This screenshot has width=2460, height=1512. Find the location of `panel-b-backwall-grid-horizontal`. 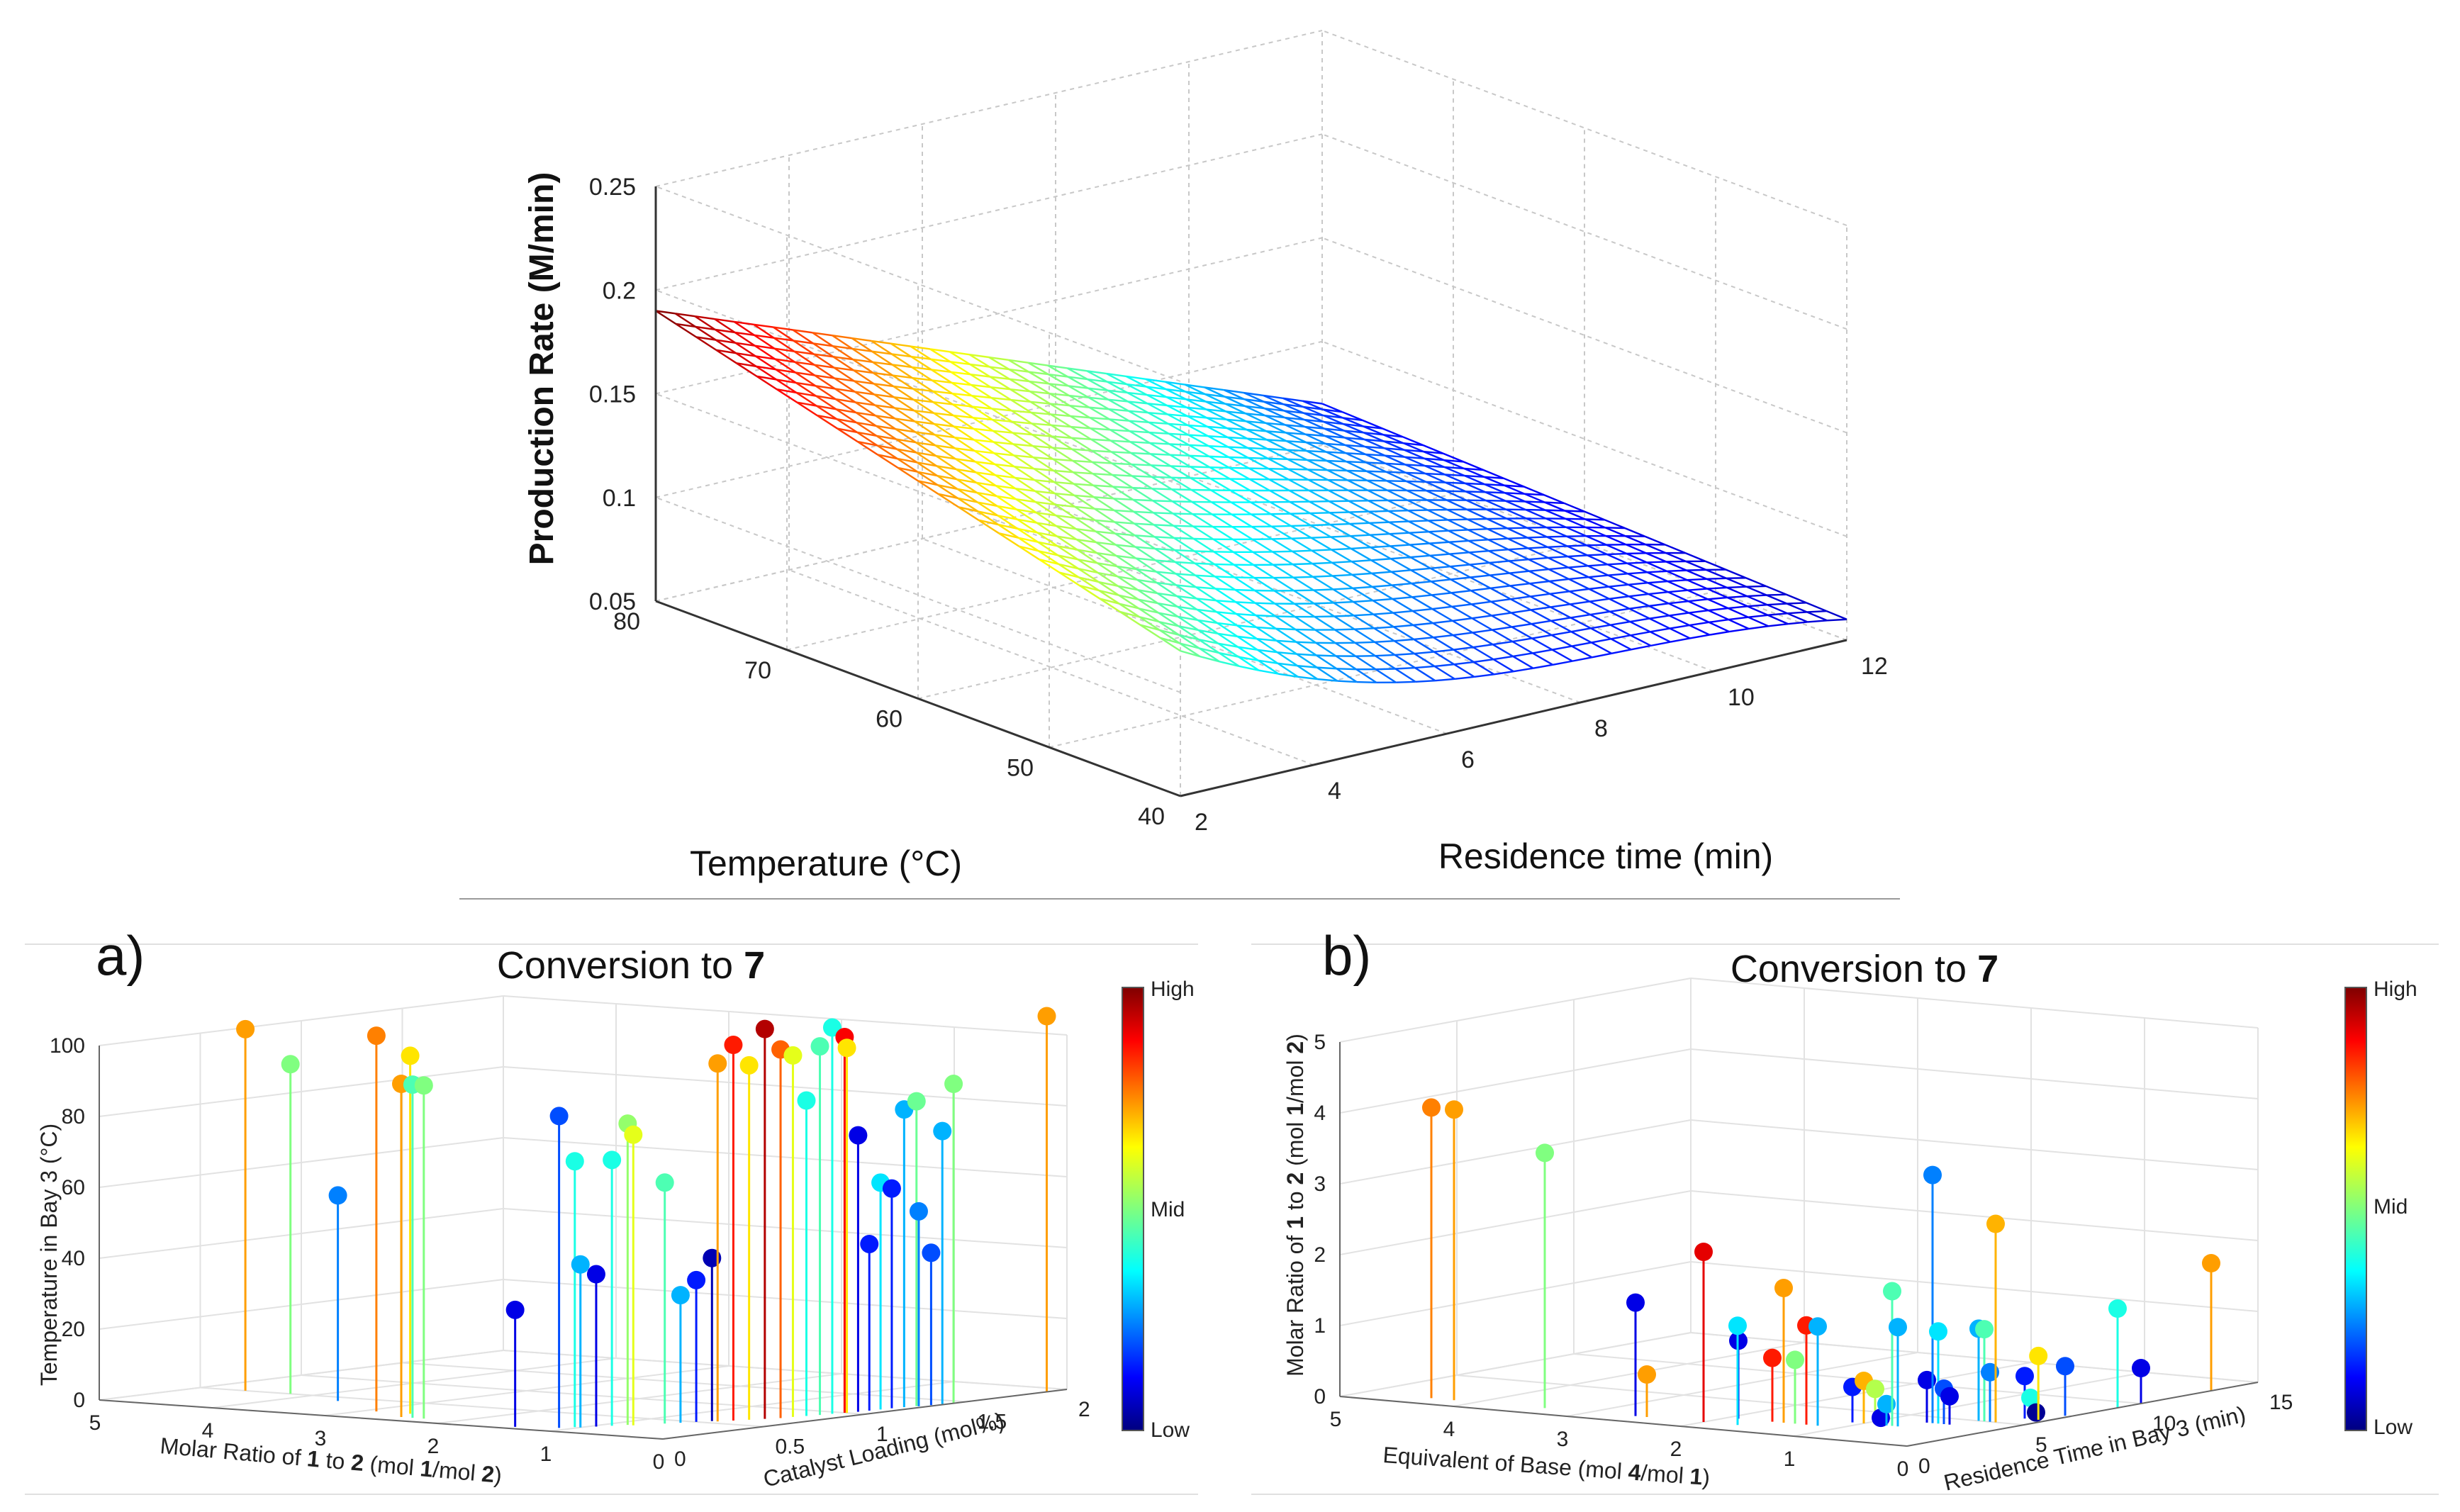

panel-b-backwall-grid-horizontal is located at coordinates (1974, 1286).